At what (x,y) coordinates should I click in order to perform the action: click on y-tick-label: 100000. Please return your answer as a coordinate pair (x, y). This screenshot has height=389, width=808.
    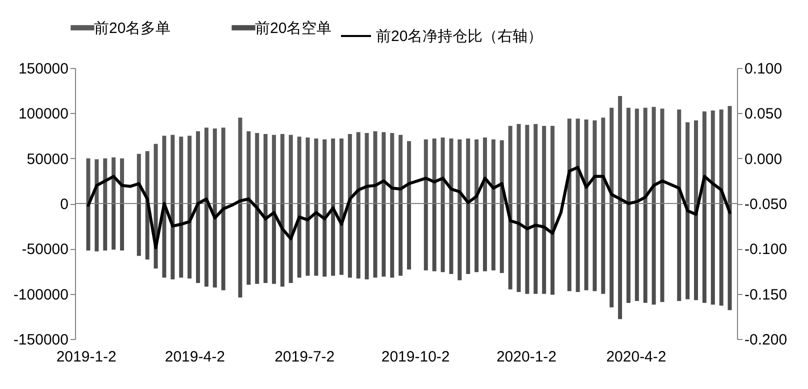
    Looking at the image, I should click on (43, 114).